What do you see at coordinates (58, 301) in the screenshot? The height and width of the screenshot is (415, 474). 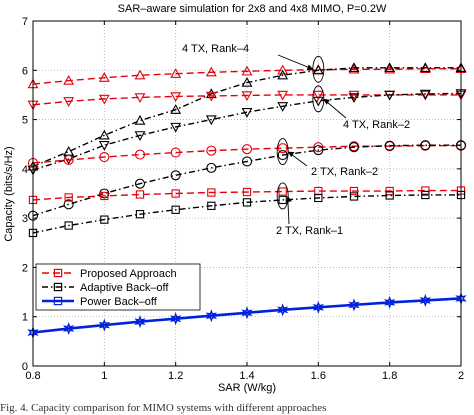 I see `legend-marker` at bounding box center [58, 301].